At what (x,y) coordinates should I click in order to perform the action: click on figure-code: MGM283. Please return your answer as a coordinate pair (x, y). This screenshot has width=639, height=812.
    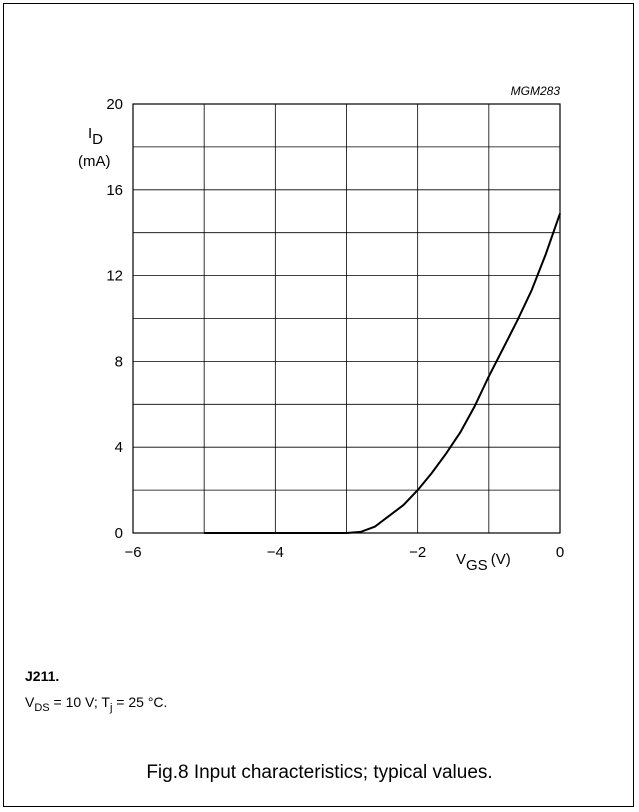
    Looking at the image, I should click on (536, 91).